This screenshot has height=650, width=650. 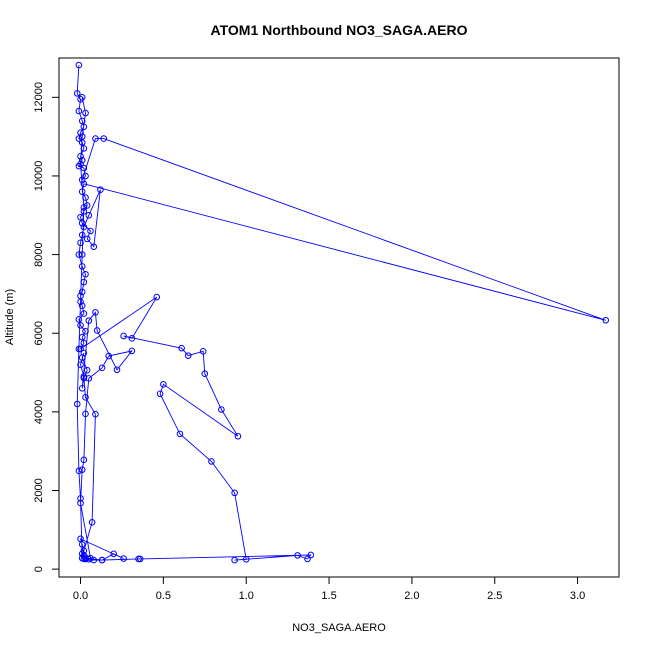 I want to click on y-tick-label: 0, so click(x=39, y=569).